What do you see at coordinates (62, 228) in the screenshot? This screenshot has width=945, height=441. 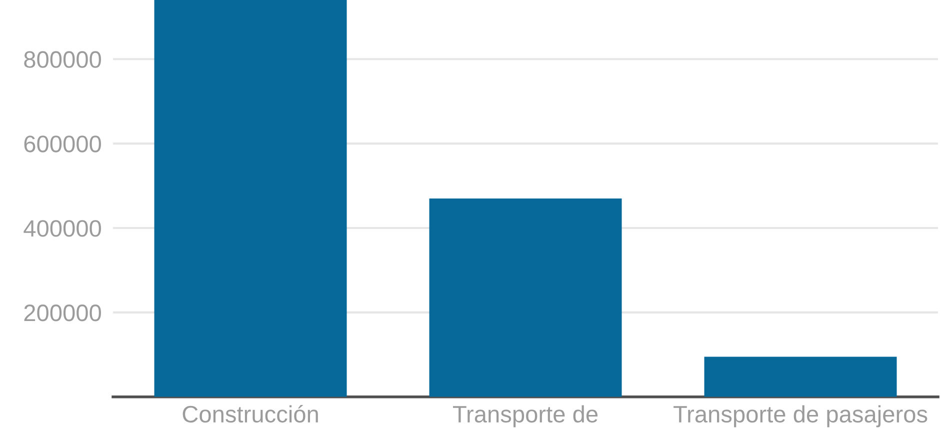 I see `y-tick-label: 400000` at bounding box center [62, 228].